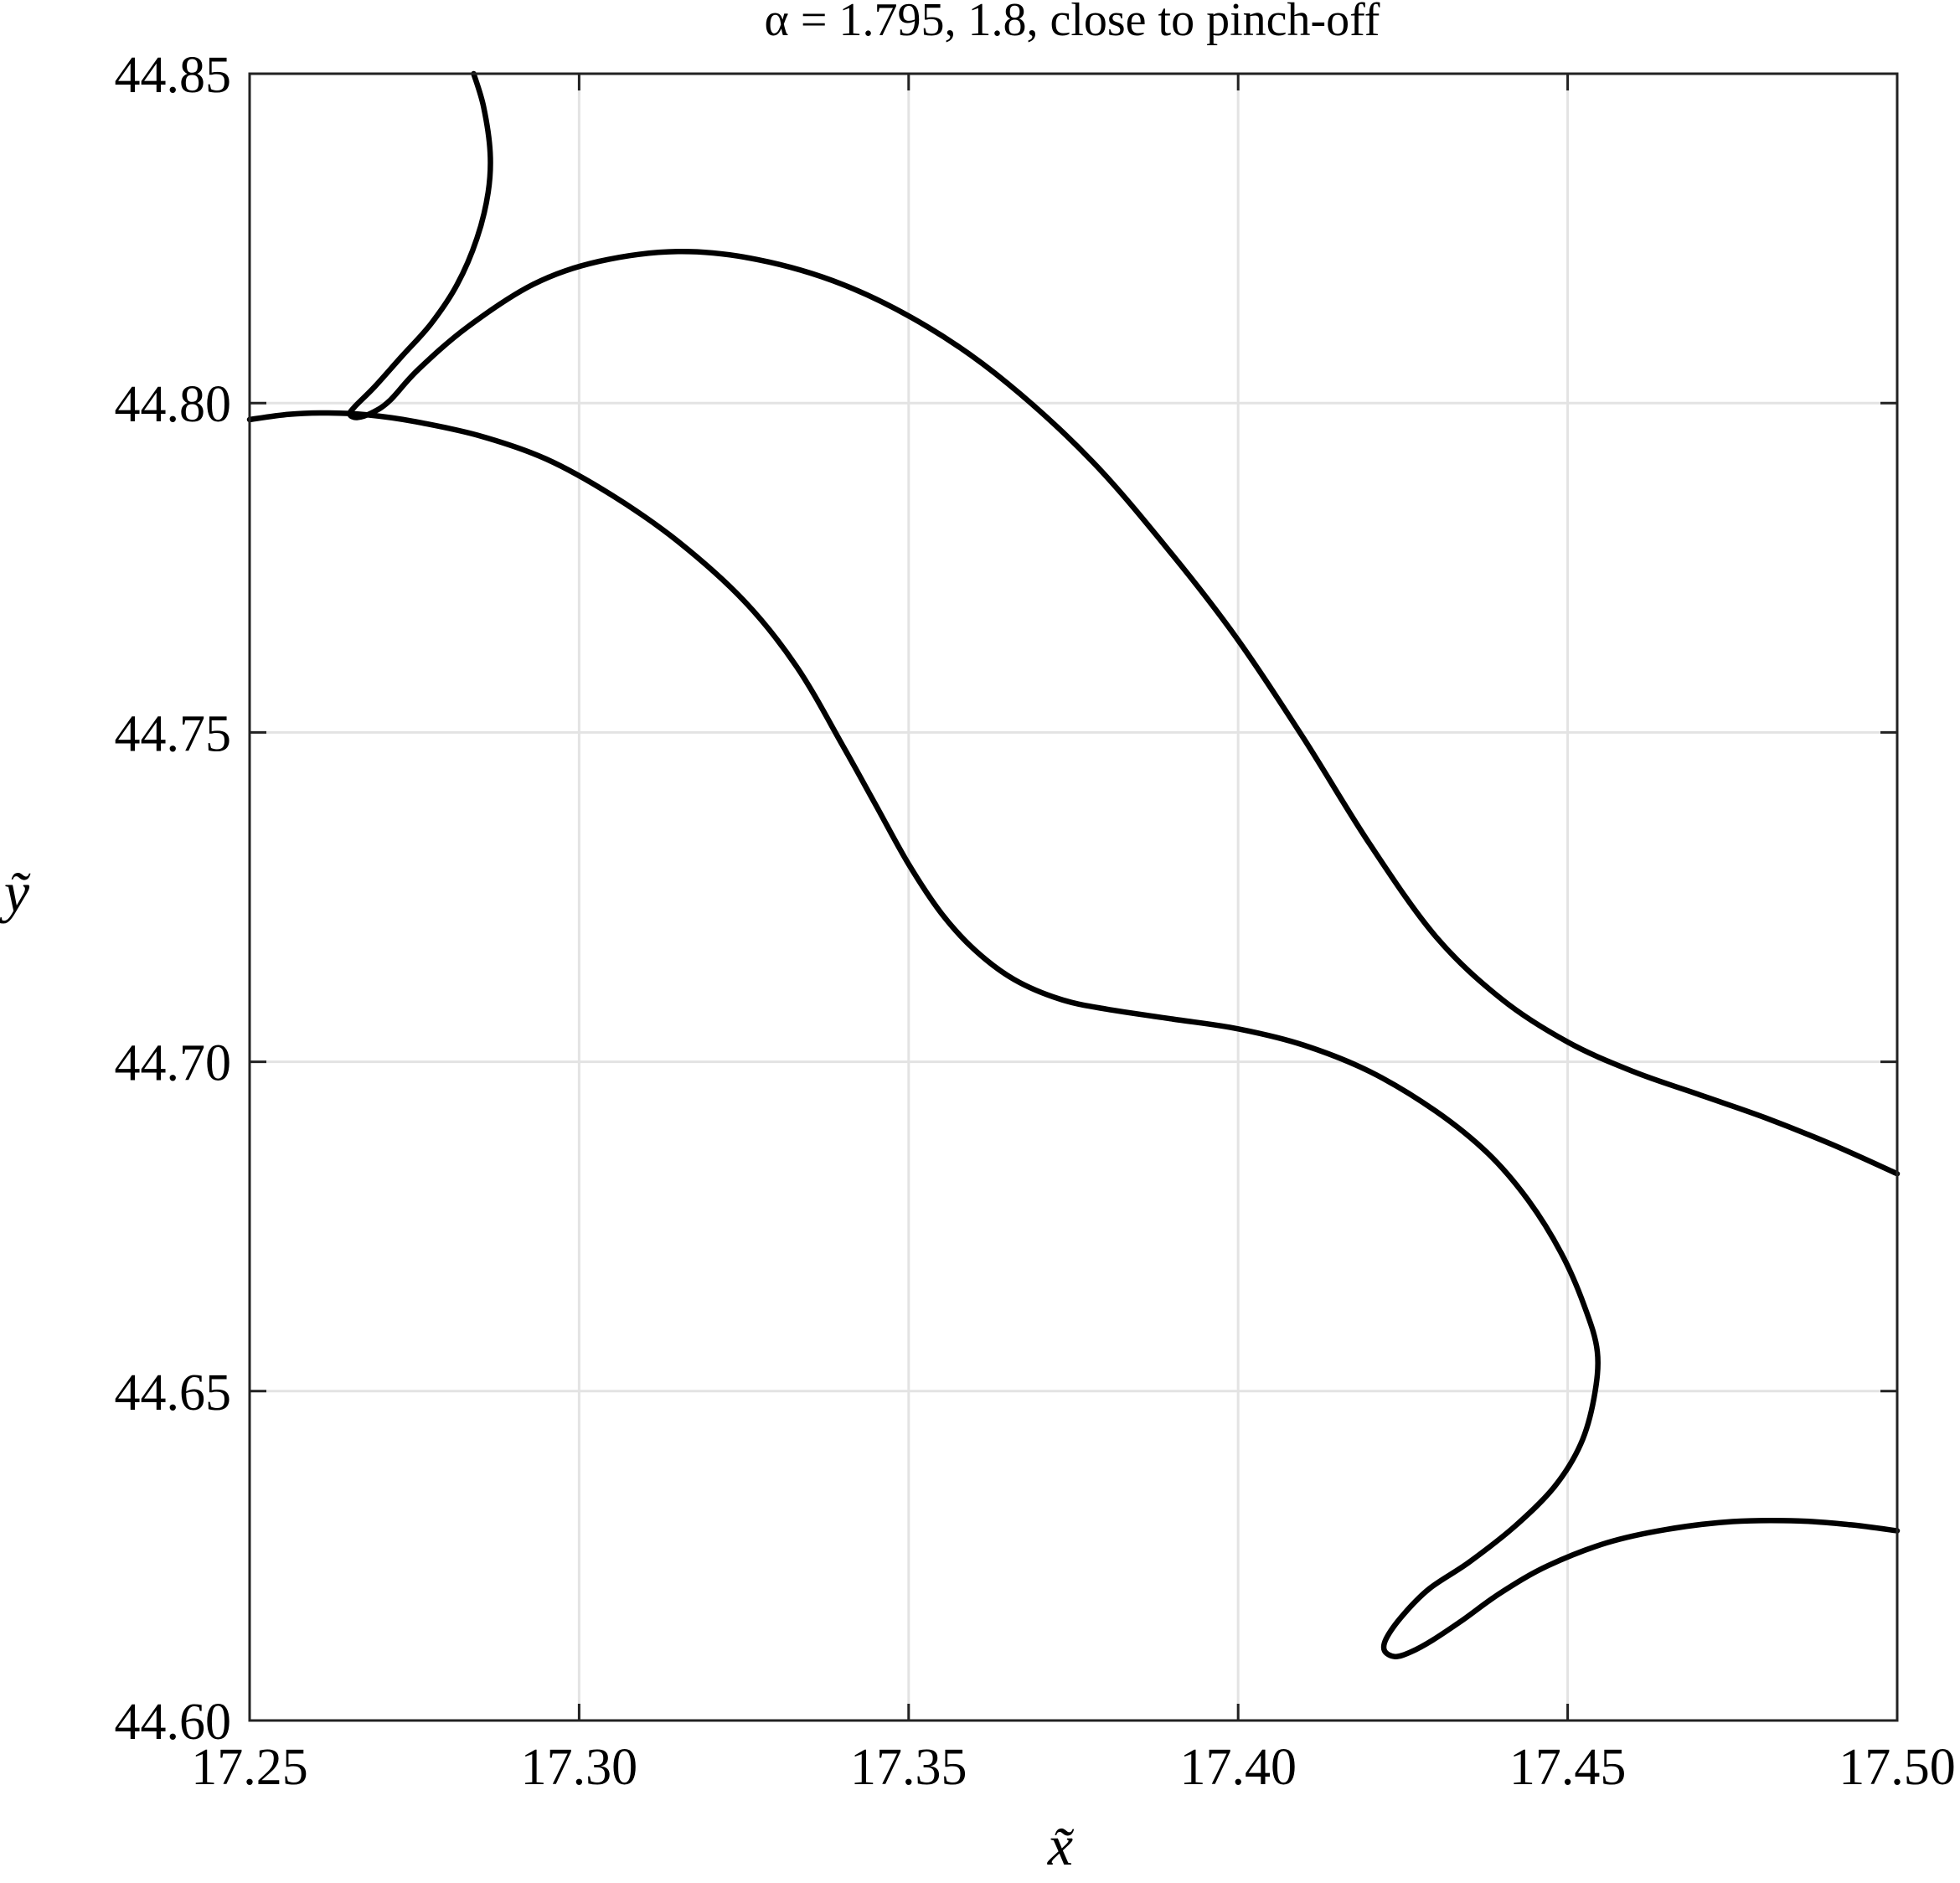 The width and height of the screenshot is (1960, 1883). Describe the element at coordinates (174, 75) in the screenshot. I see `y-tick-label: 44.85` at that location.